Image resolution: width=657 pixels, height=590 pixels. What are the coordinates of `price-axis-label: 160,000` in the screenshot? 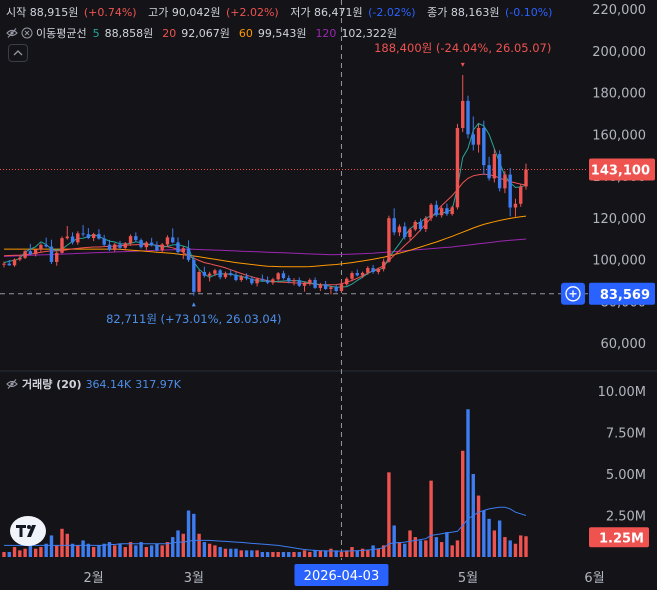 It's located at (619, 135).